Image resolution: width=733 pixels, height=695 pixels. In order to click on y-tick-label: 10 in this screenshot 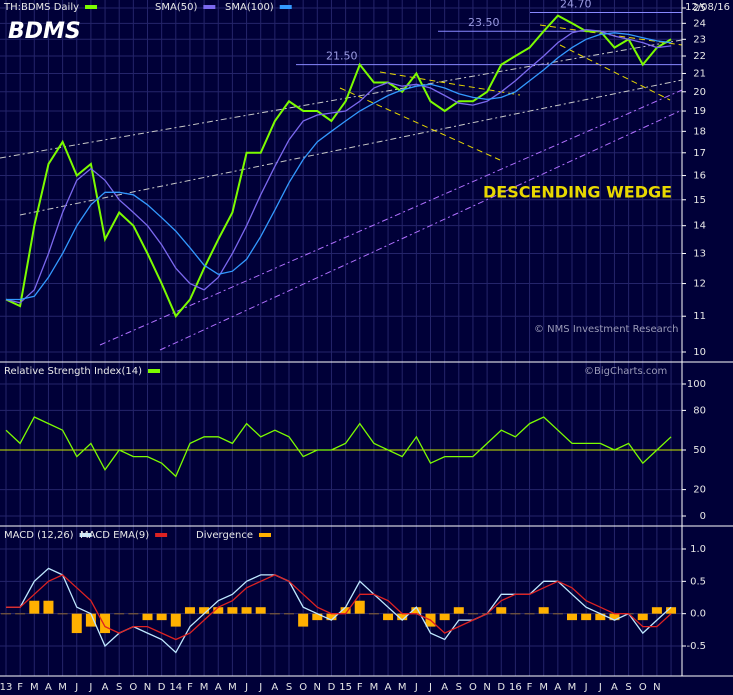, I will do `click(699, 352)`.